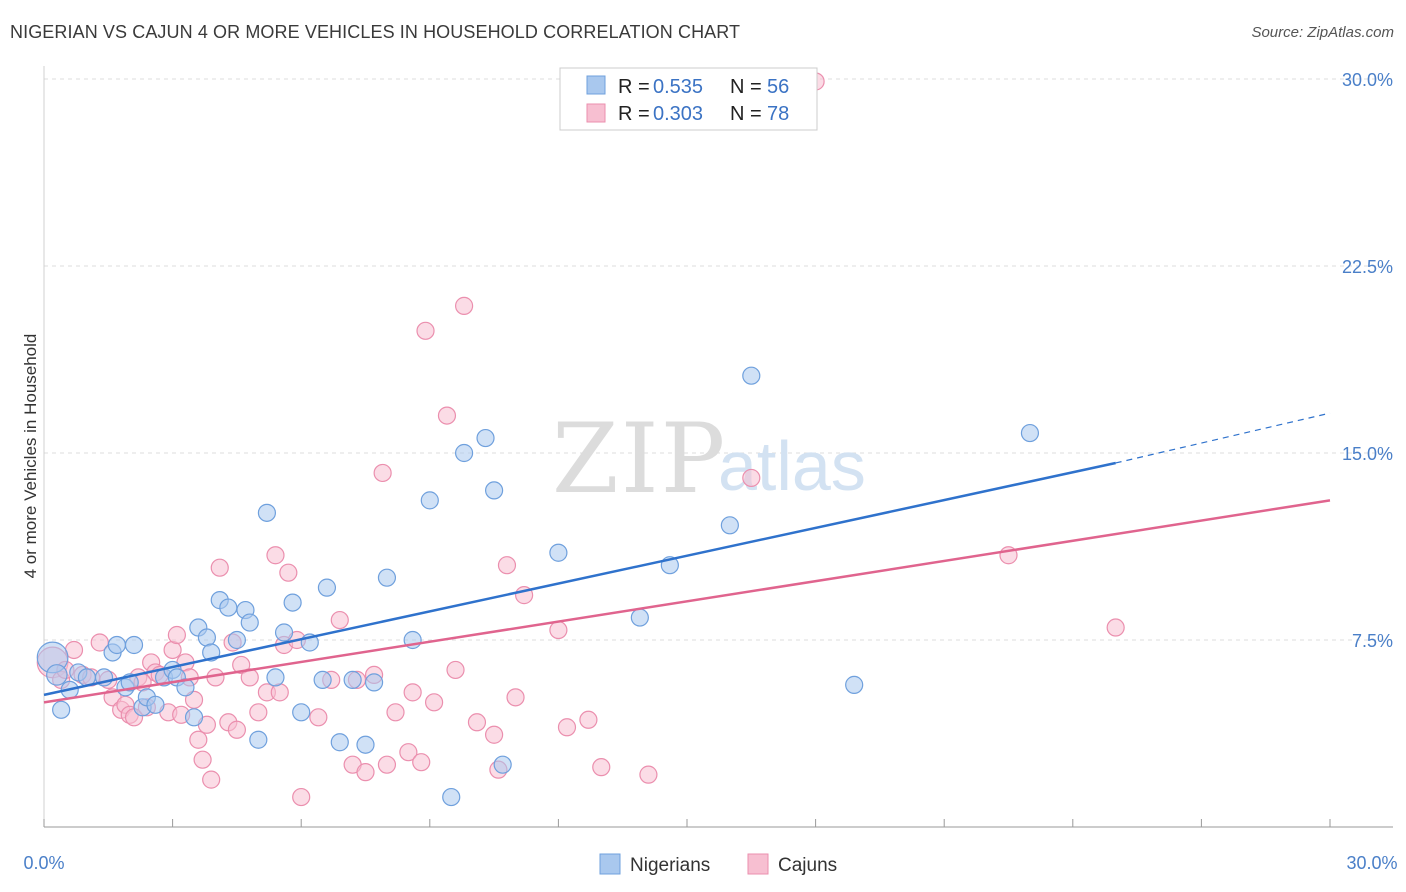 This screenshot has height=892, width=1406. I want to click on source-label: Source: ZipAtlas.com, so click(1322, 32).